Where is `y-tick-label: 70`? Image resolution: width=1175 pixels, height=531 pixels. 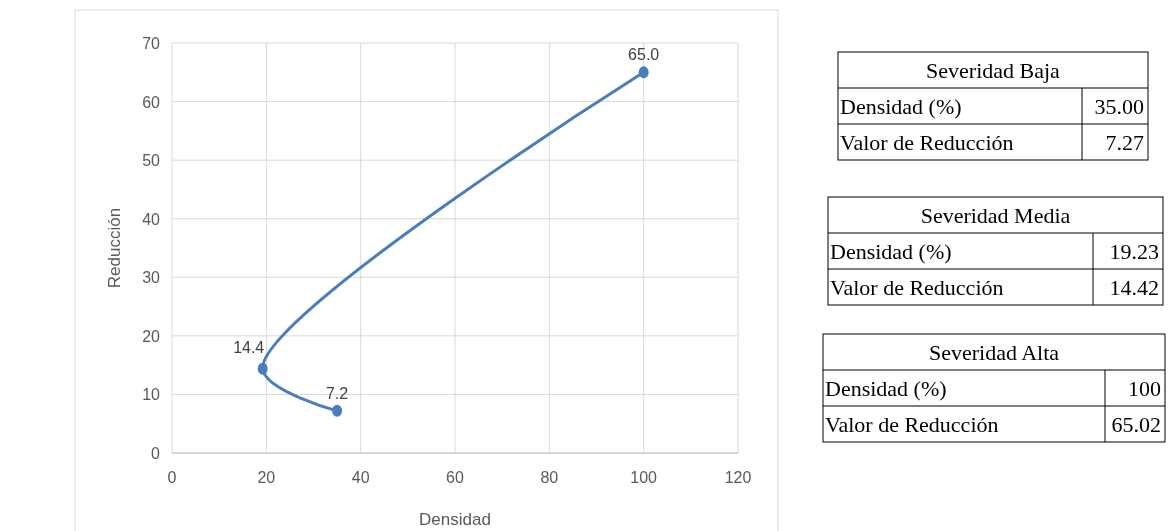 y-tick-label: 70 is located at coordinates (151, 43).